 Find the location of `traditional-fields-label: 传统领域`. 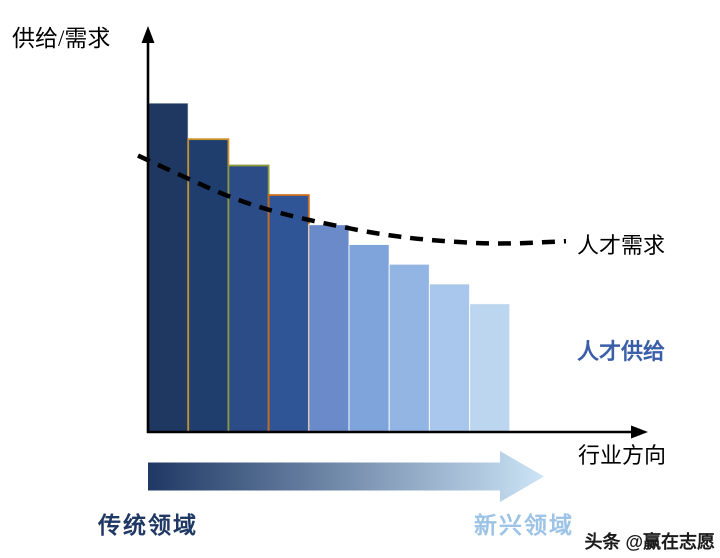

traditional-fields-label: 传统领域 is located at coordinates (148, 525).